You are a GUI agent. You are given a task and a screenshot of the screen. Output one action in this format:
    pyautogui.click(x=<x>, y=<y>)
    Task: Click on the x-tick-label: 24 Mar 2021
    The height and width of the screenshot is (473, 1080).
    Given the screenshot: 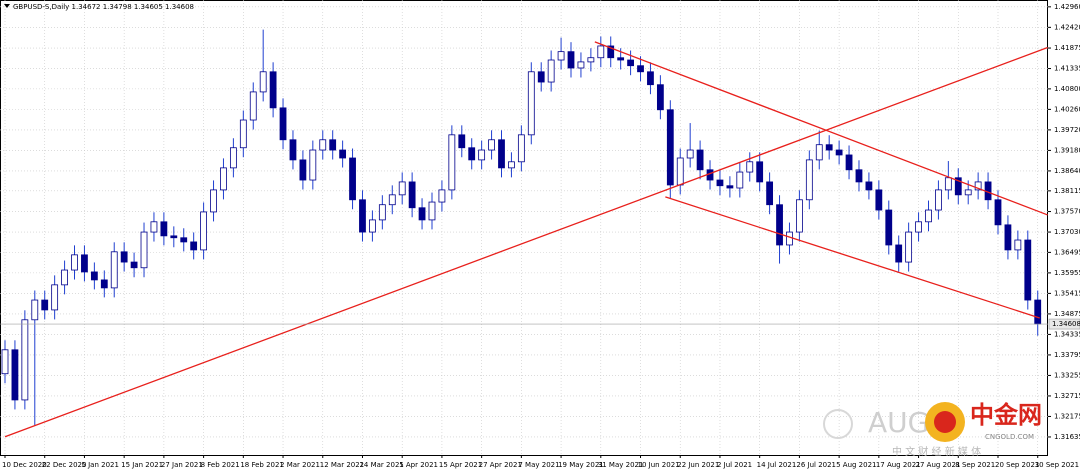 What is the action you would take?
    pyautogui.click(x=381, y=465)
    